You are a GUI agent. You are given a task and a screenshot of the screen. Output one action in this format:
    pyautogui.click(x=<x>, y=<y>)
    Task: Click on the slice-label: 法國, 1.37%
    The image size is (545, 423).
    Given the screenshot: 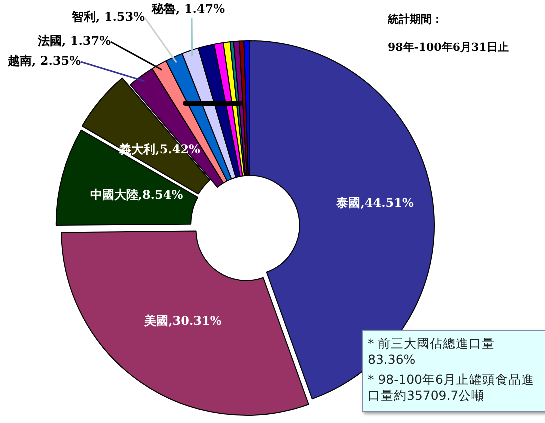 What is the action you would take?
    pyautogui.click(x=74, y=41)
    